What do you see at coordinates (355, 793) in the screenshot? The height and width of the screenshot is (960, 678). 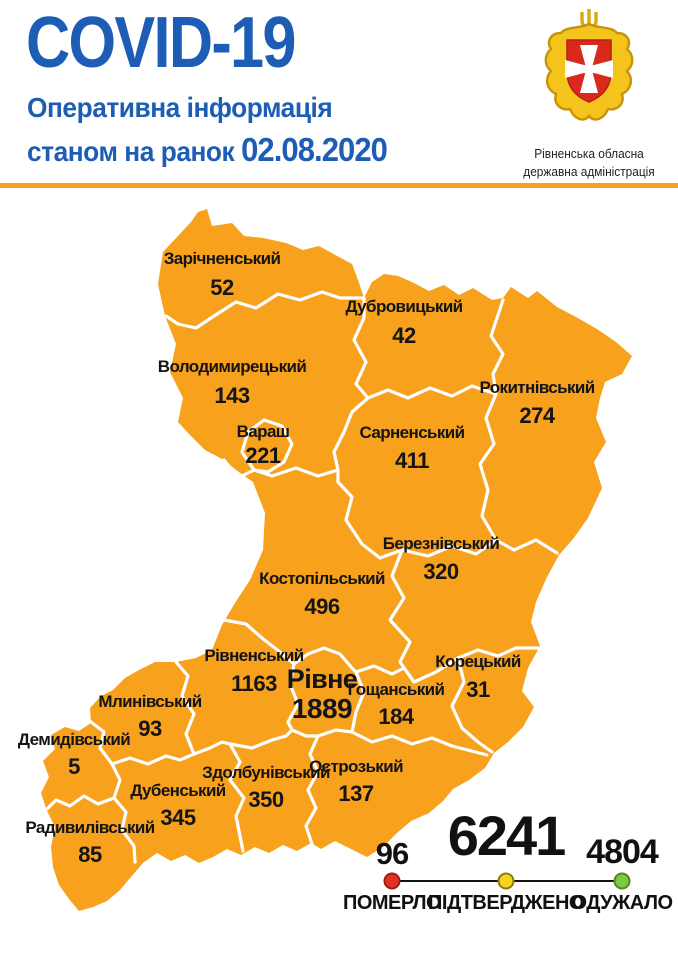 I see `district-cases-17: 137` at bounding box center [355, 793].